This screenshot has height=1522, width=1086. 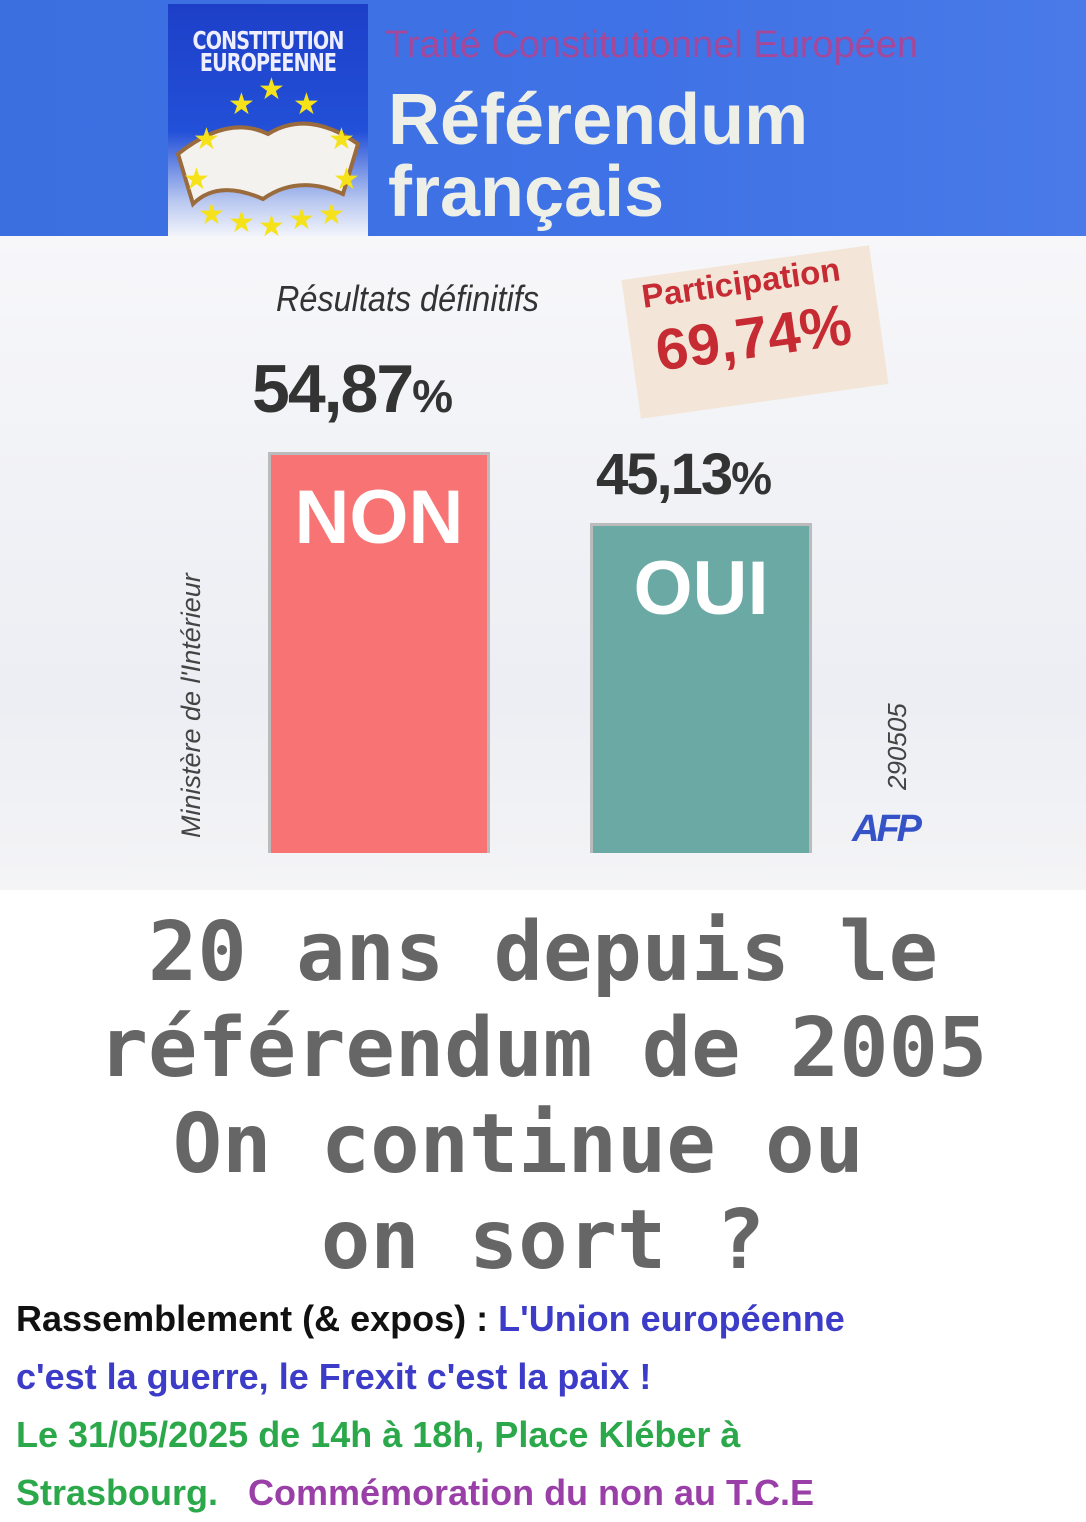 I want to click on headline-line: référendum de 2005, so click(x=543, y=1048).